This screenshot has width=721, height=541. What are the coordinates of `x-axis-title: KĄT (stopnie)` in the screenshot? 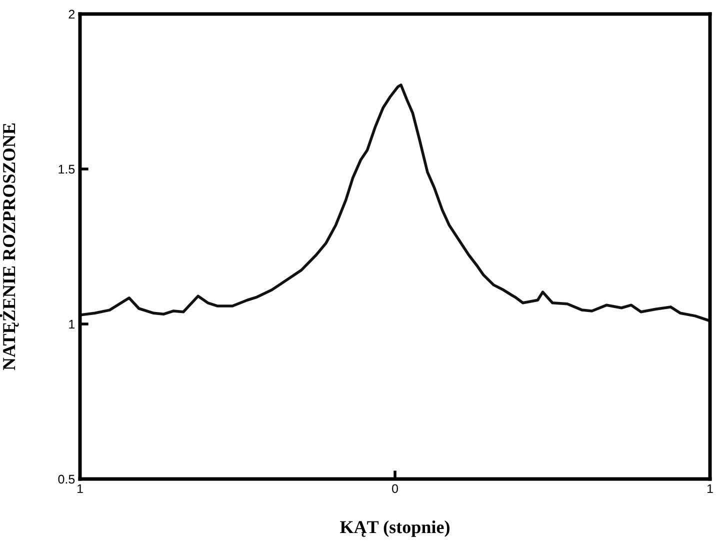 It's located at (395, 528).